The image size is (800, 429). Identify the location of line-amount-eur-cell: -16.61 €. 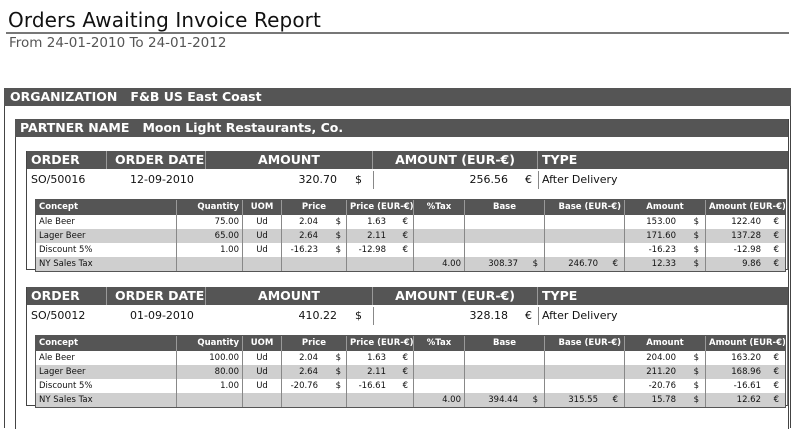
(745, 386).